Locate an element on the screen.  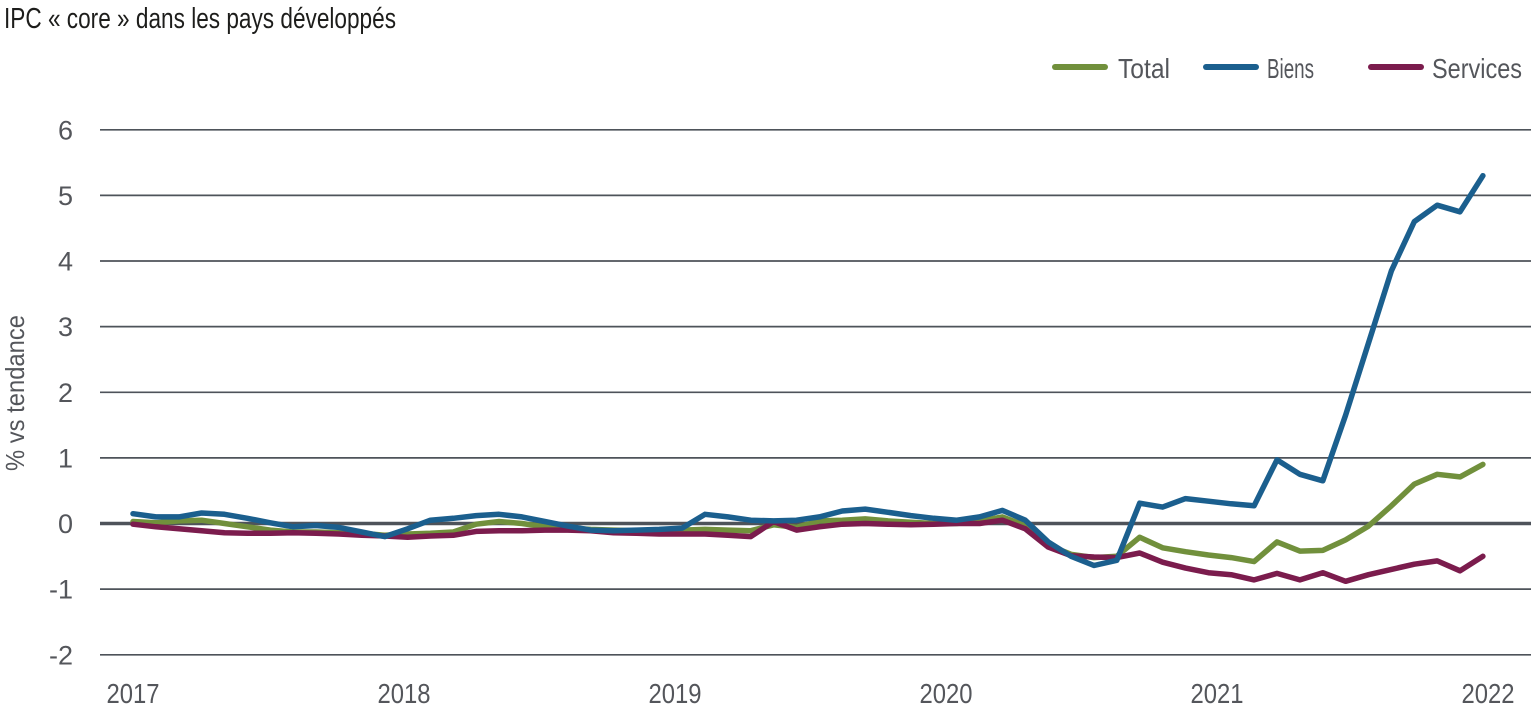
y-tick-labels: 6 5 4 3 2 1 0 -1 -2 is located at coordinates (61, 392).